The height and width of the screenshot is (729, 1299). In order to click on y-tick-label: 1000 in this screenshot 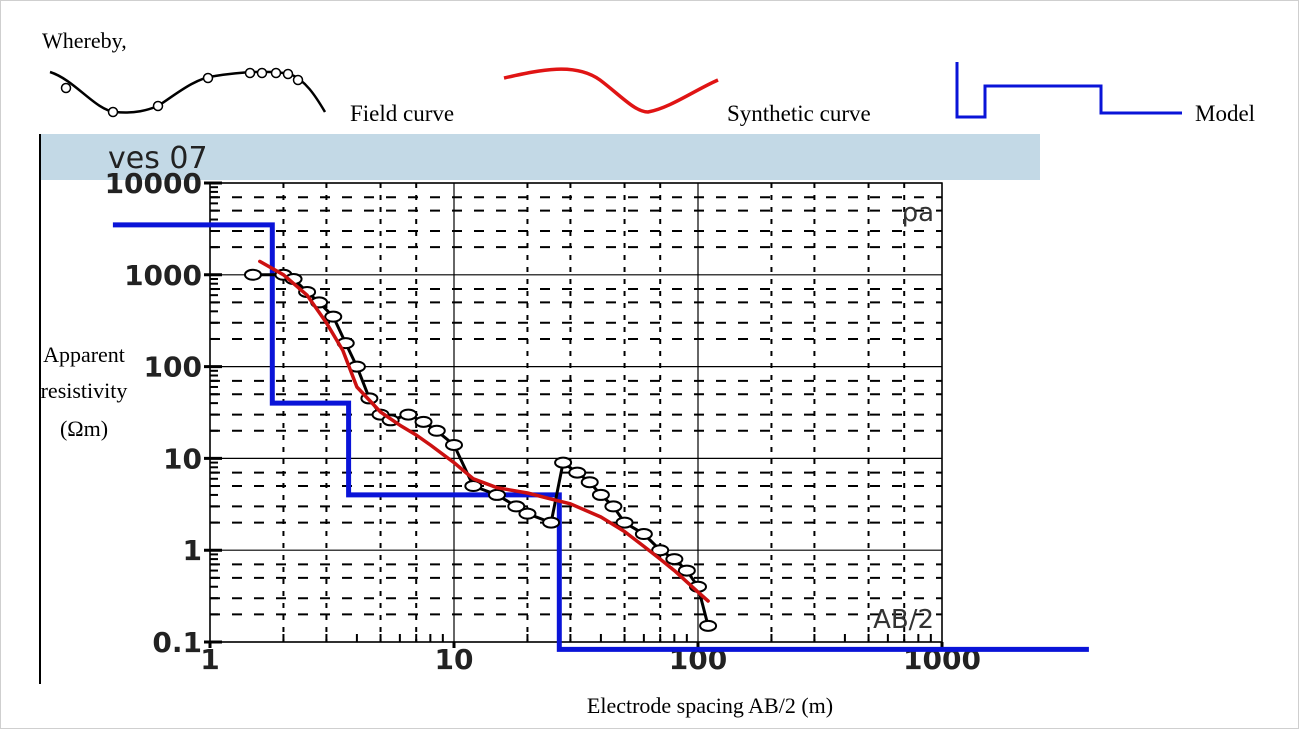, I will do `click(163, 275)`.